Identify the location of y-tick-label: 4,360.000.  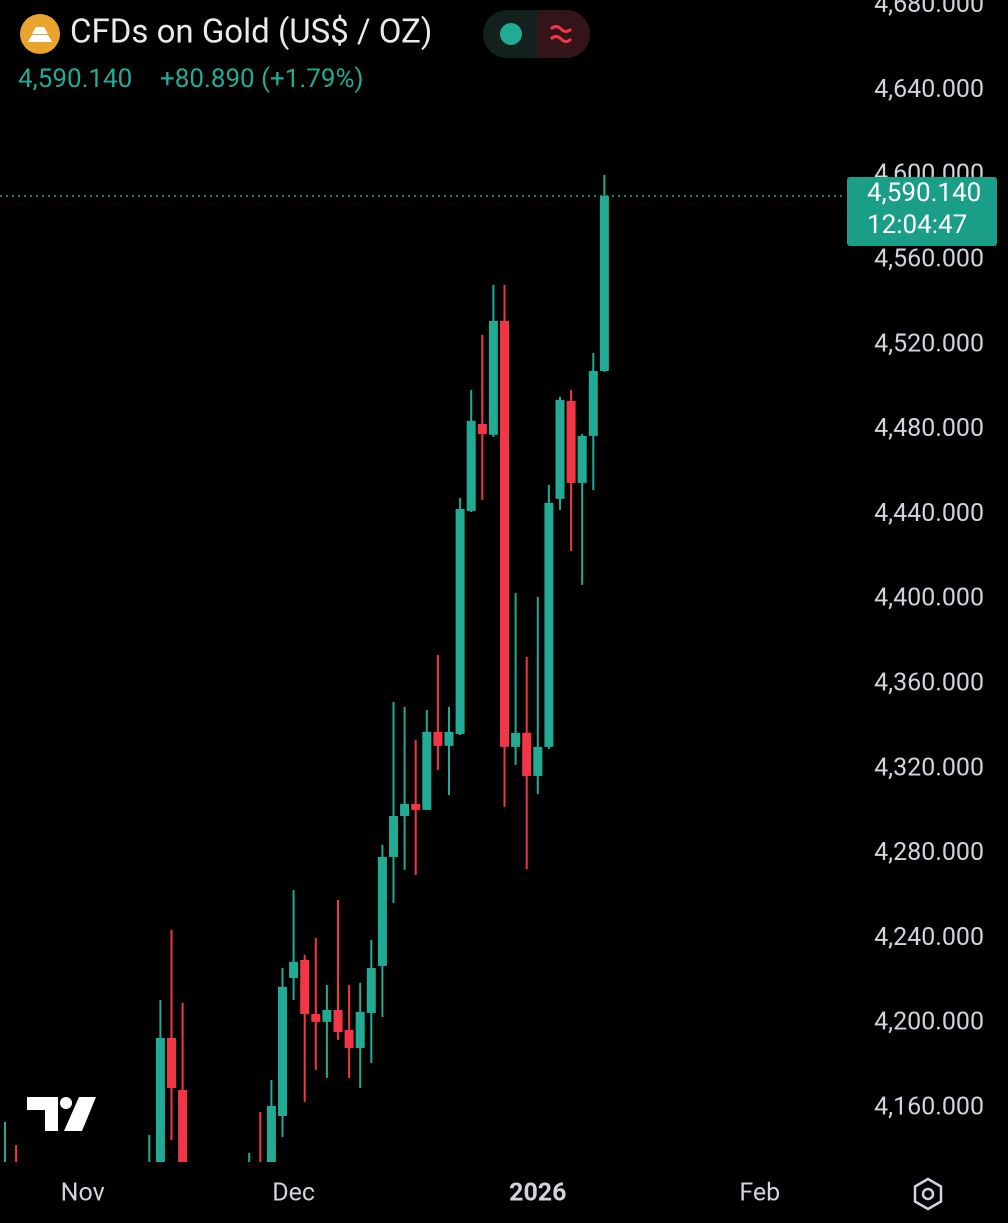
(929, 683).